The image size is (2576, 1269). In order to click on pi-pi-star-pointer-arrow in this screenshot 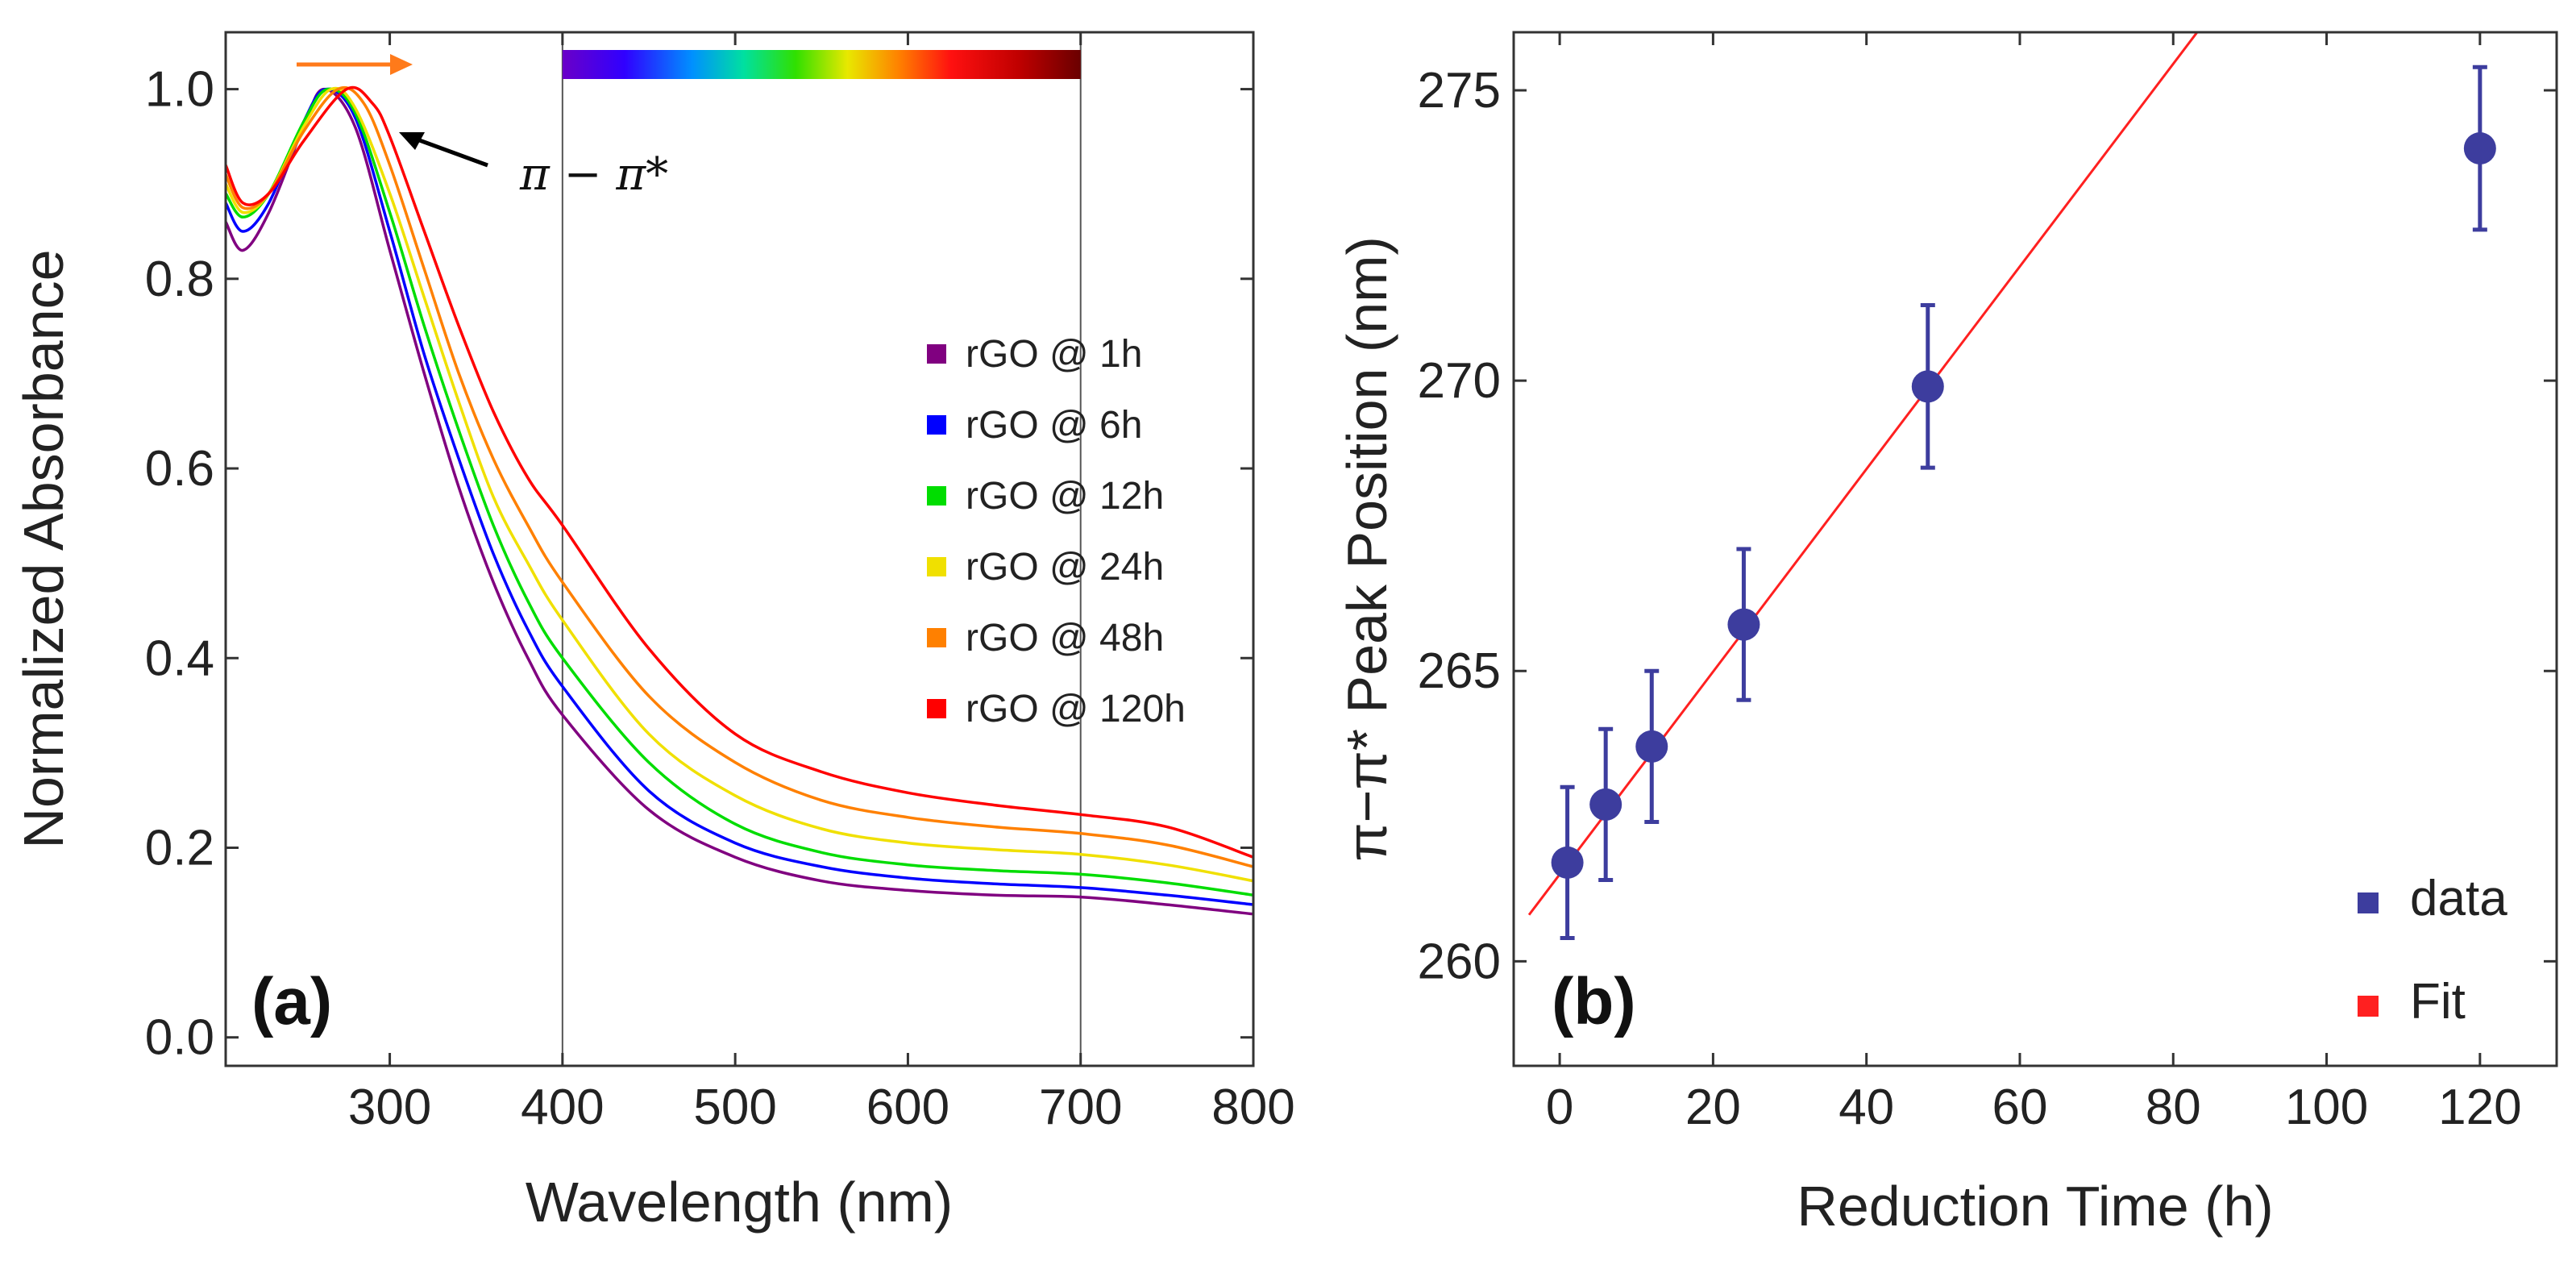, I will do `click(443, 150)`.